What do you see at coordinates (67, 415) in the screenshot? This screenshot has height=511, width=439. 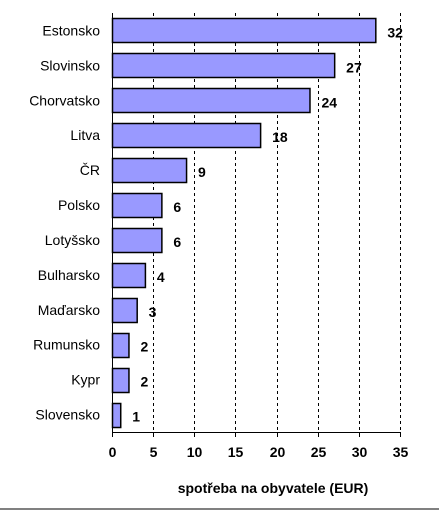 I see `category-label: Slovensko` at bounding box center [67, 415].